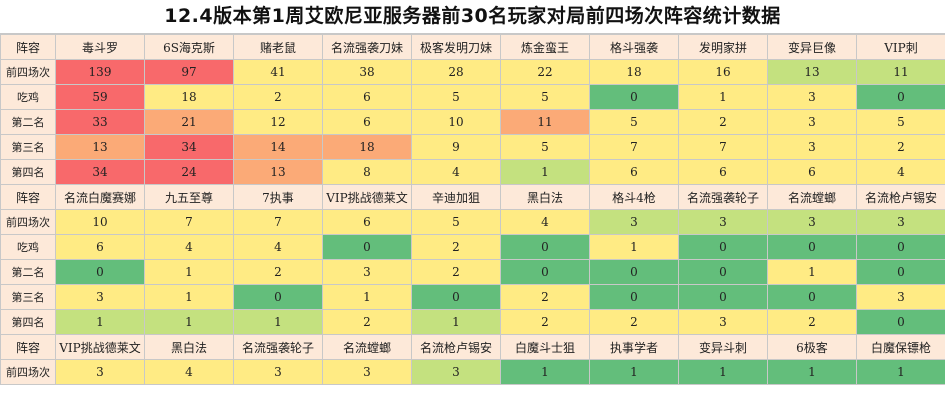  Describe the element at coordinates (812, 72) in the screenshot. I see `table-cell: 13` at that location.